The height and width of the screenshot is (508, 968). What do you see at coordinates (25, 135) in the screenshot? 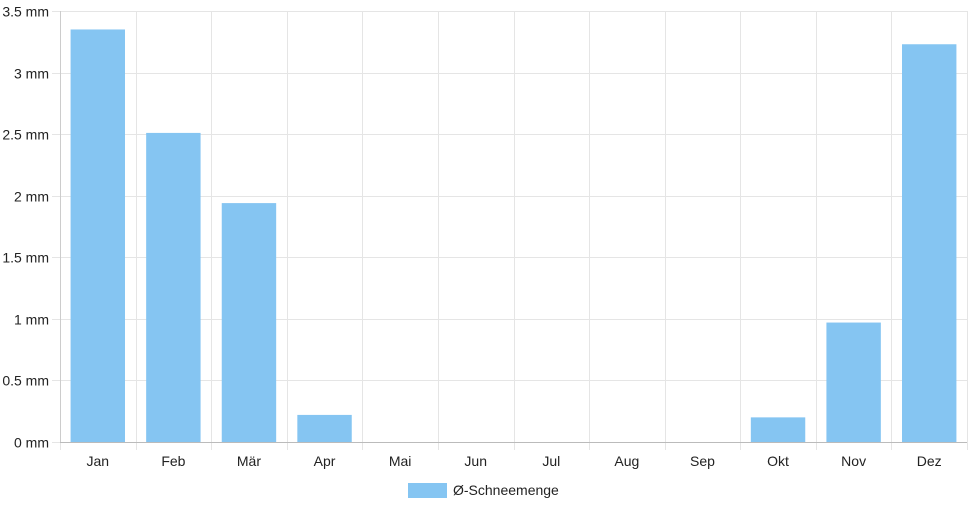
I see `y-tick-label: 2.5 mm` at bounding box center [25, 135].